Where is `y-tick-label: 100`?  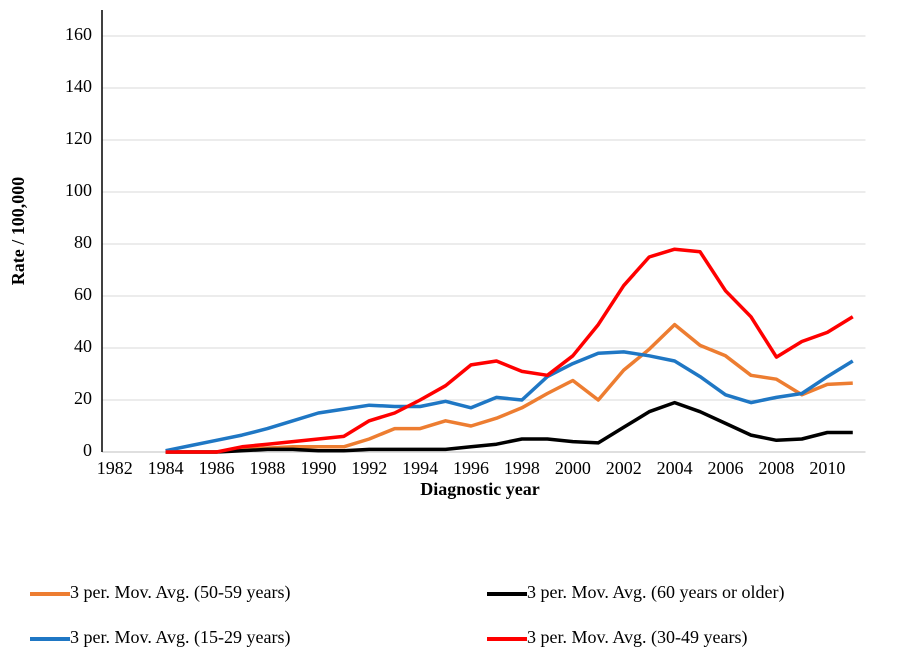
y-tick-label: 100 is located at coordinates (78, 190).